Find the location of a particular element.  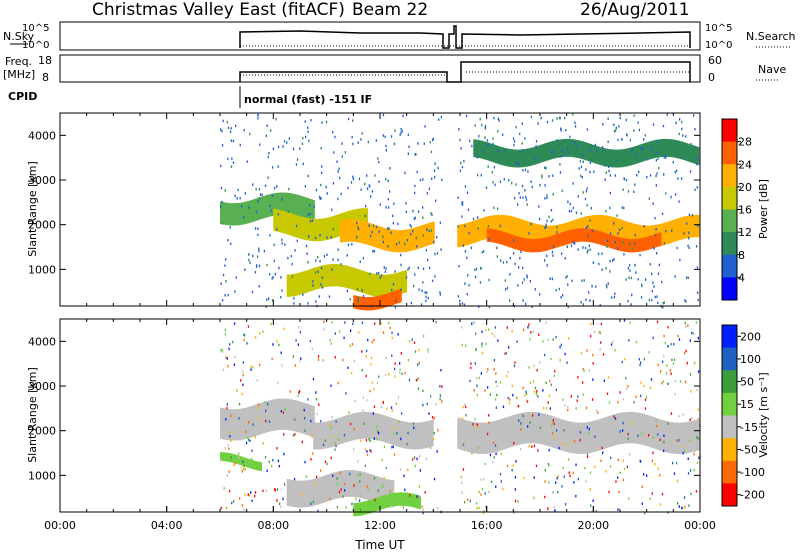

colorbar-tick-label: 8 is located at coordinates (741, 255).